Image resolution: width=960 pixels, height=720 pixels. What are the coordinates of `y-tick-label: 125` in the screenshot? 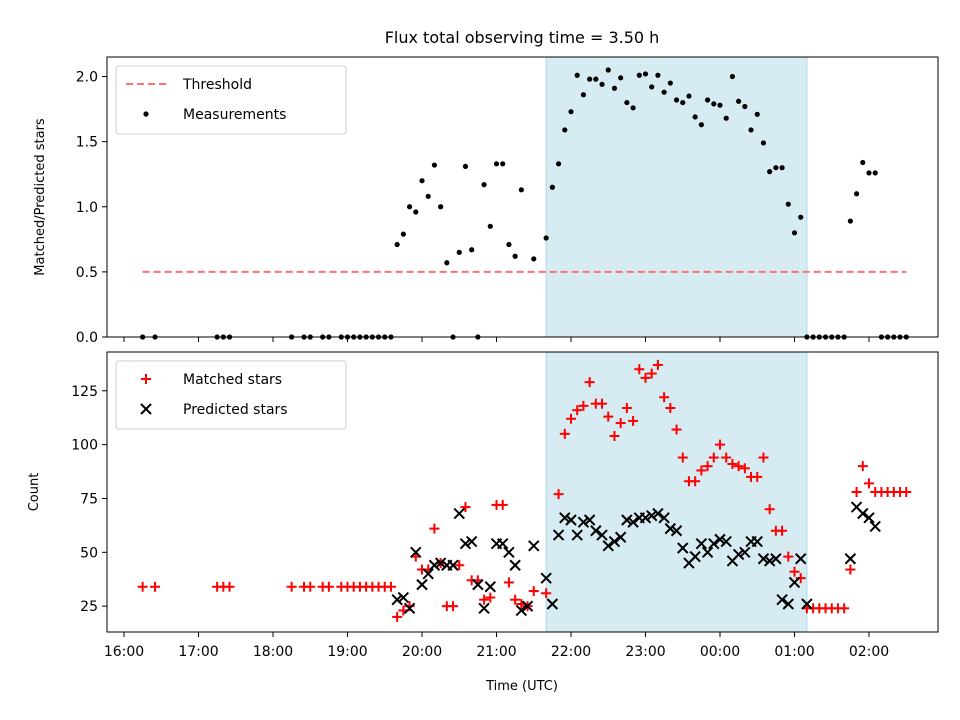 It's located at (84, 392).